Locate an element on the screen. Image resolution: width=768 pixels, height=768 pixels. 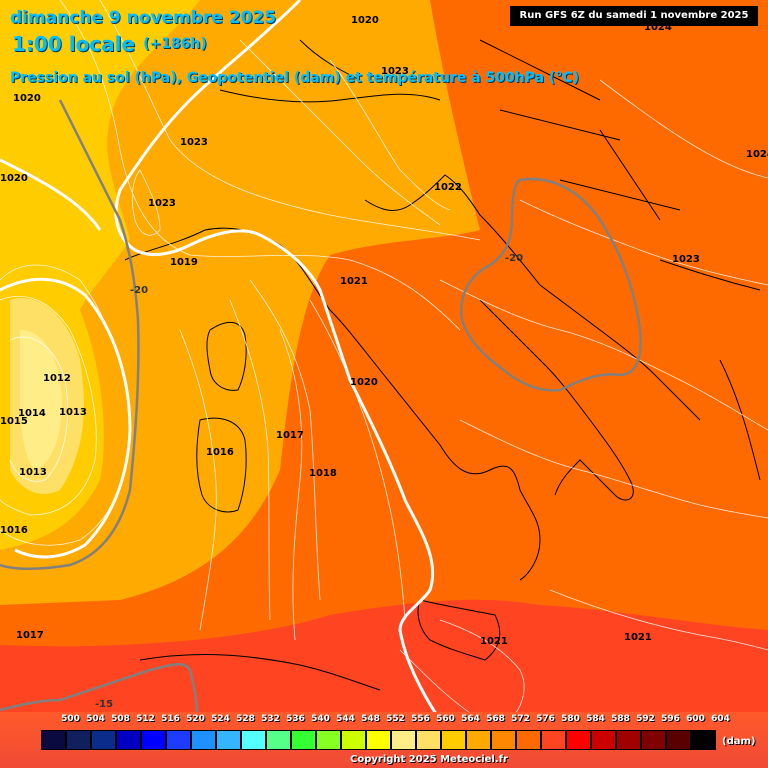
pressure-label: 1012 is located at coordinates (57, 378).